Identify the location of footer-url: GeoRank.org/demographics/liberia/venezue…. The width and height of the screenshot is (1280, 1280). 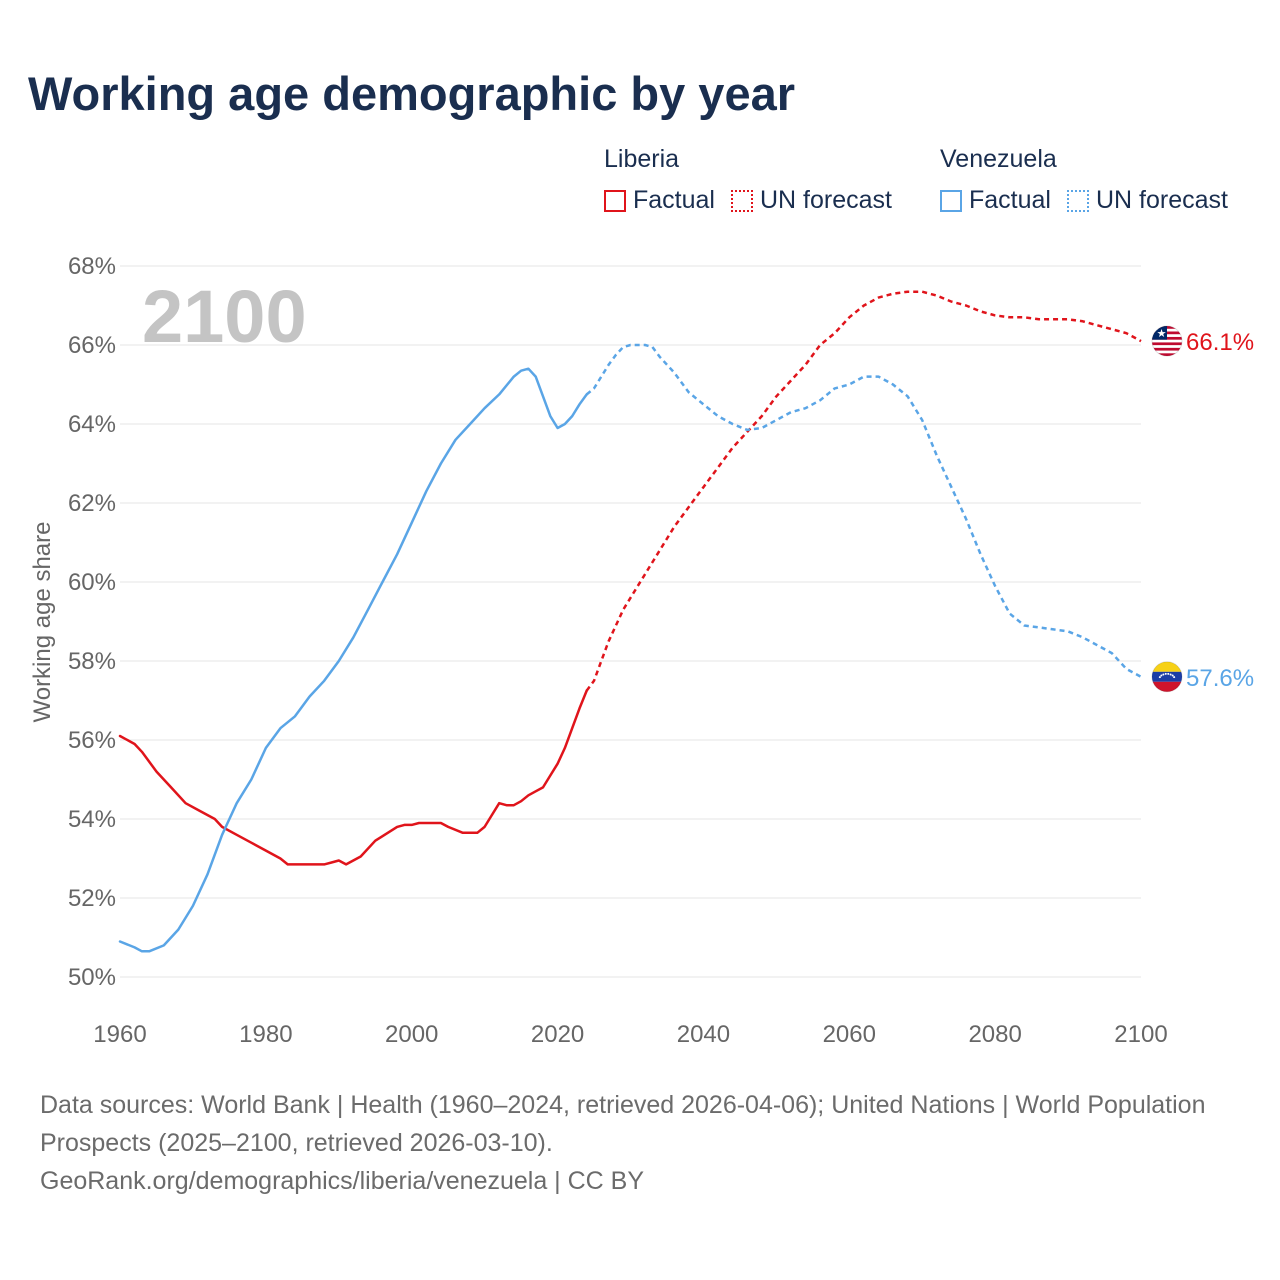
(342, 1181).